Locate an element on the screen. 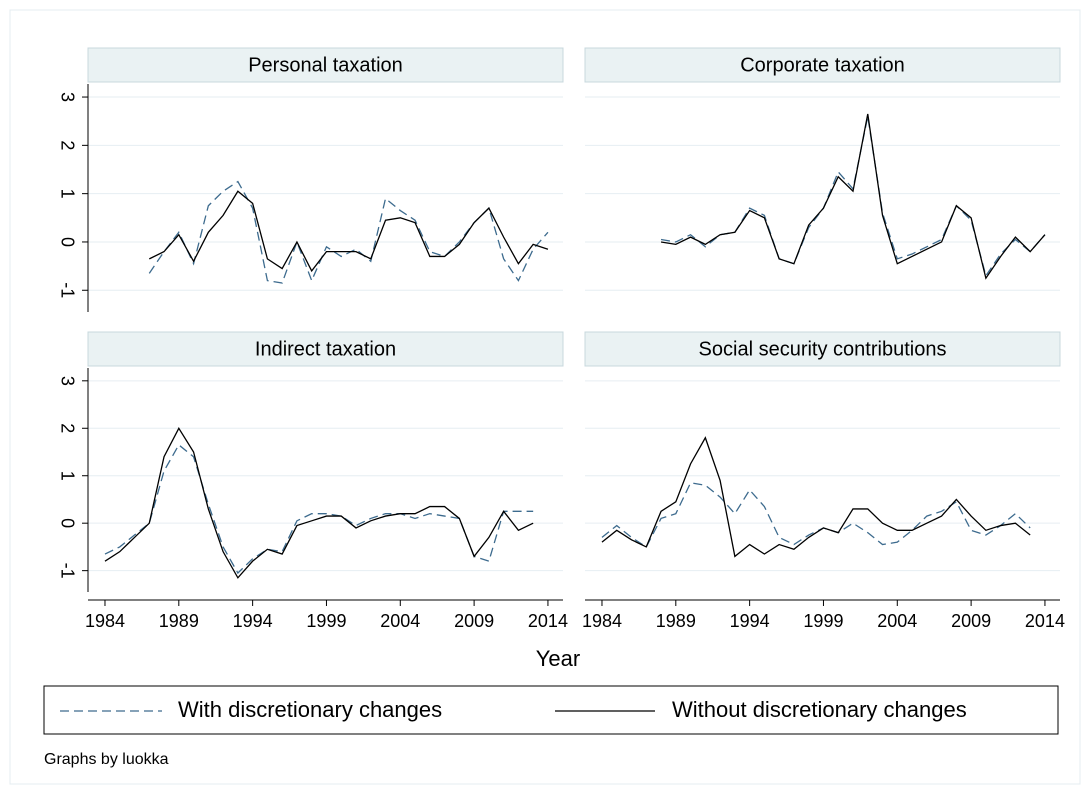 The width and height of the screenshot is (1092, 799). panel-title: Indirect taxation is located at coordinates (325, 349).